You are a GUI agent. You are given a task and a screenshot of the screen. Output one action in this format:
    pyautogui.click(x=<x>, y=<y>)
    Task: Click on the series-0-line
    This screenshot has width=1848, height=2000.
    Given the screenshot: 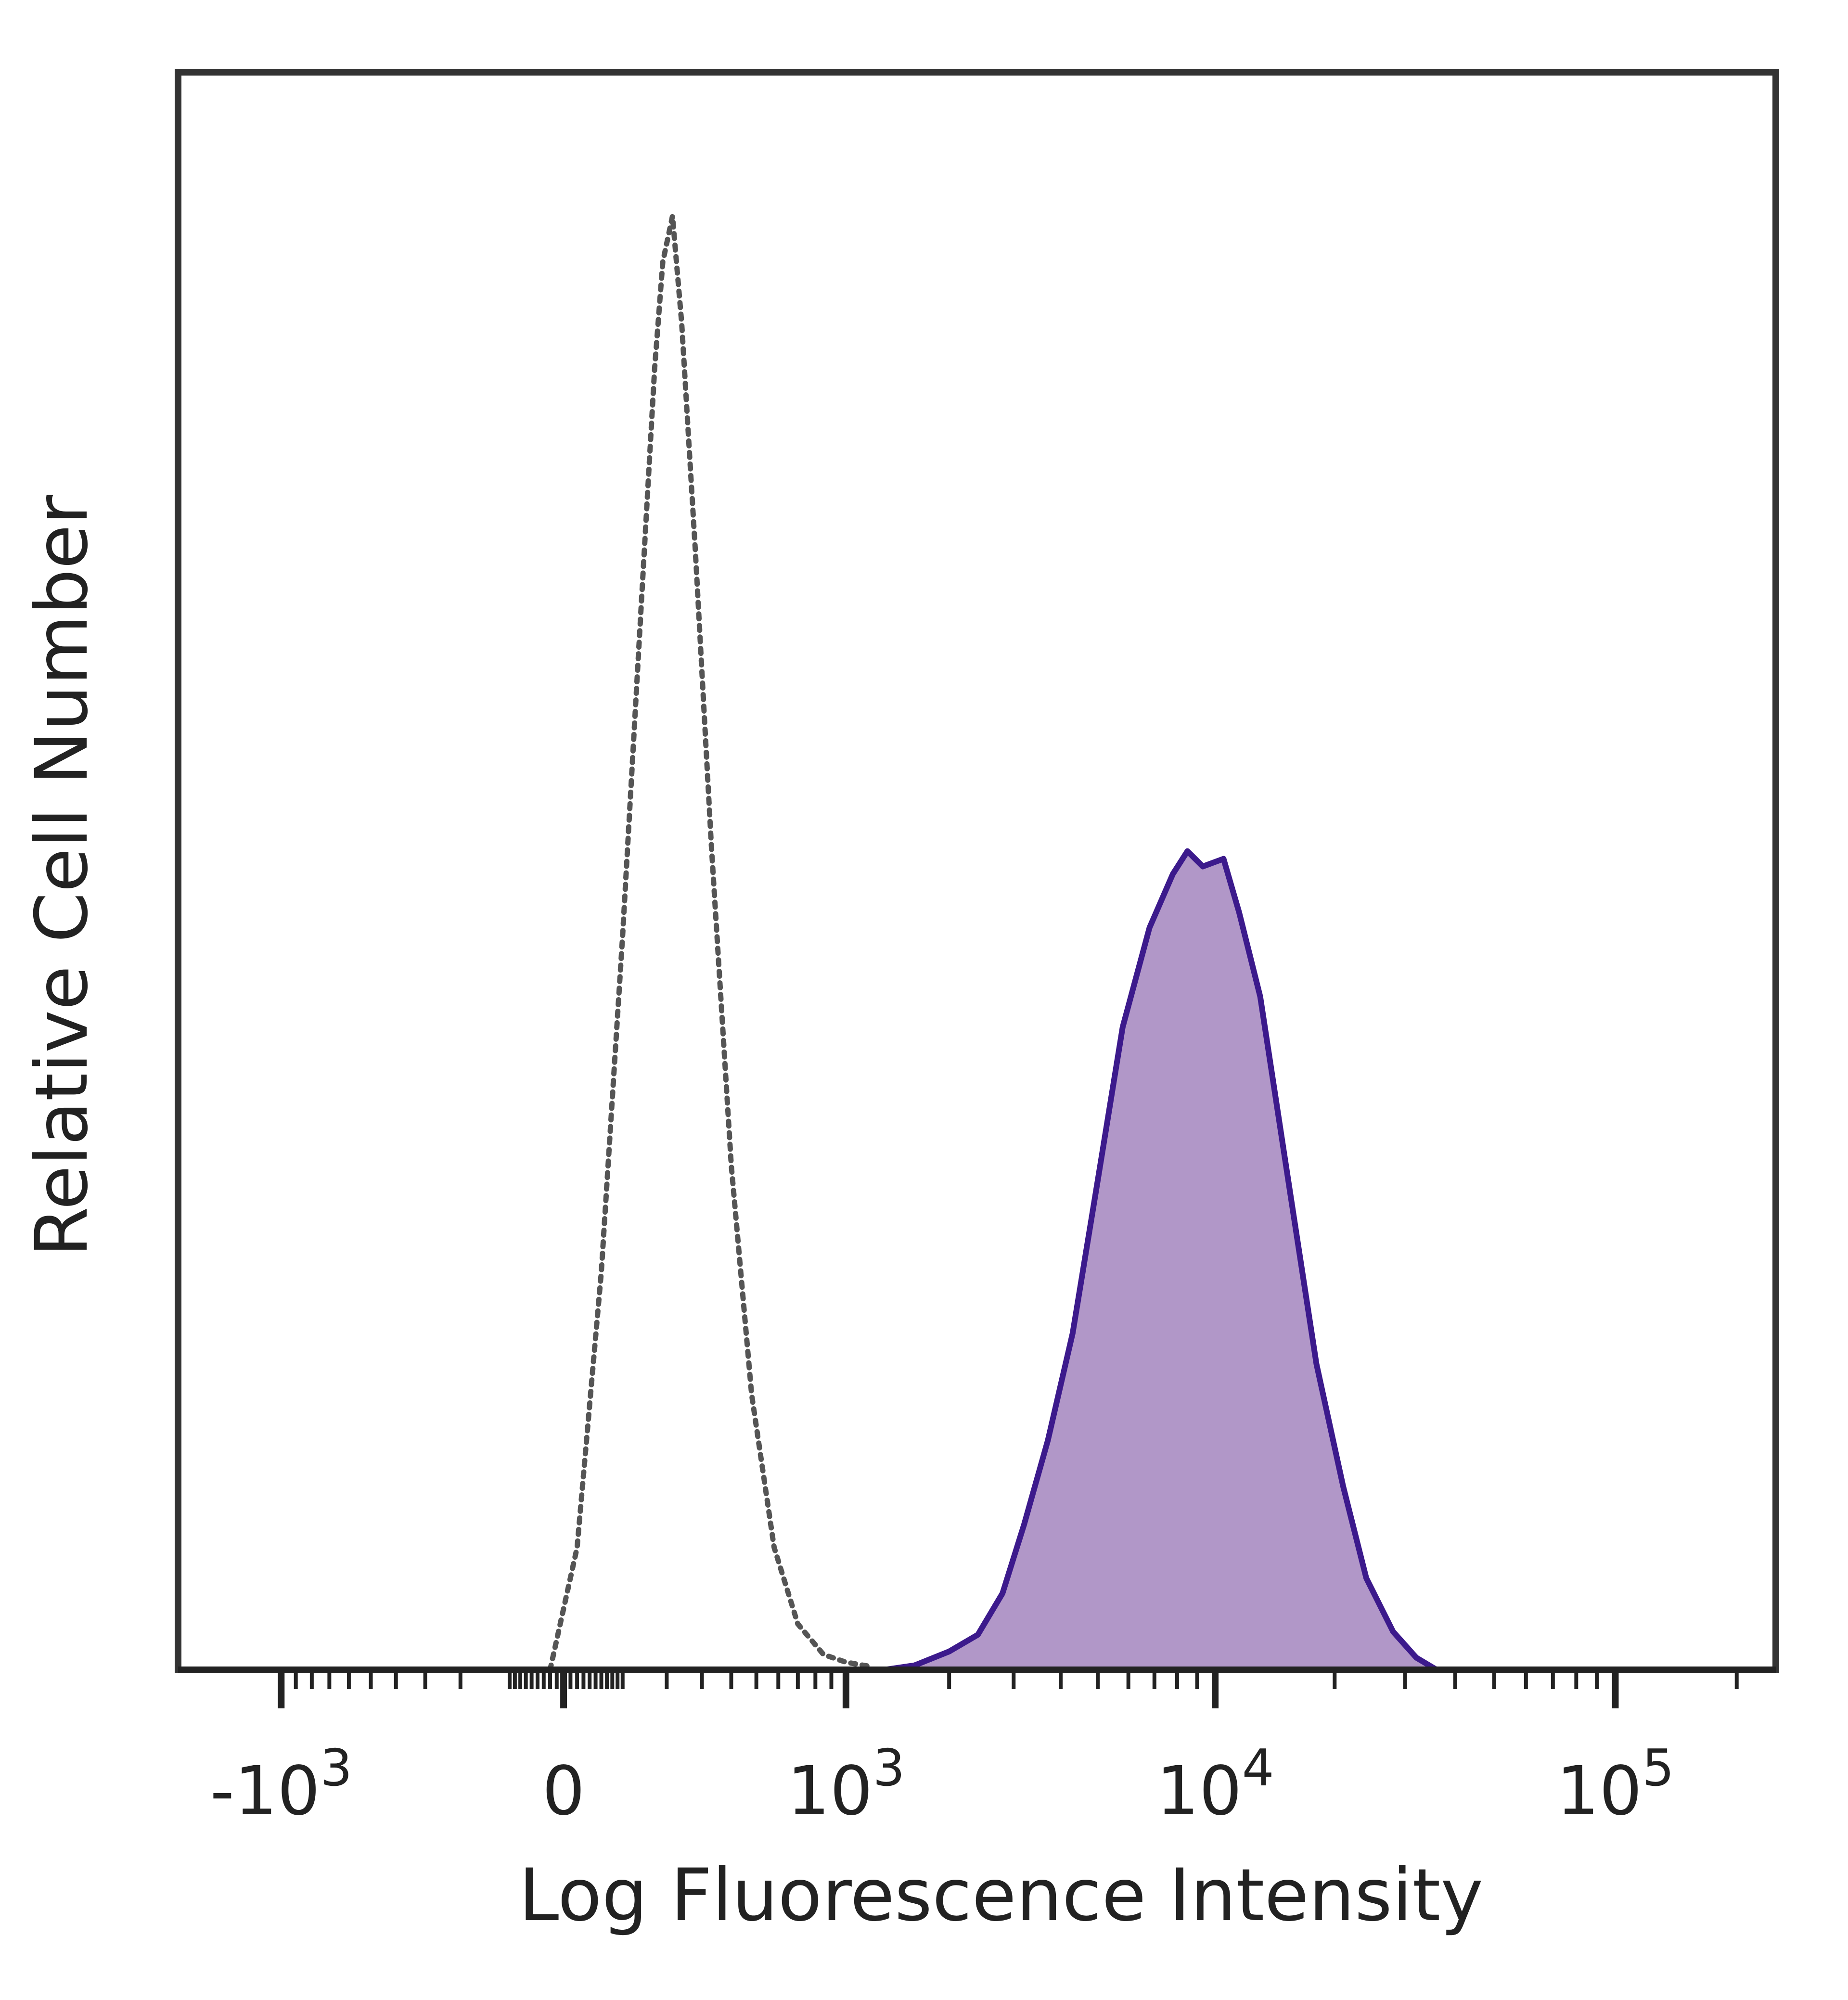 What is the action you would take?
    pyautogui.click(x=711, y=944)
    